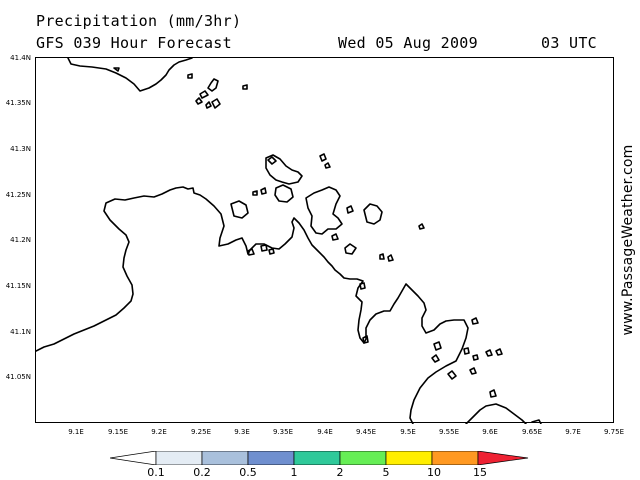  I want to click on corsica-coastline, so click(130, 75).